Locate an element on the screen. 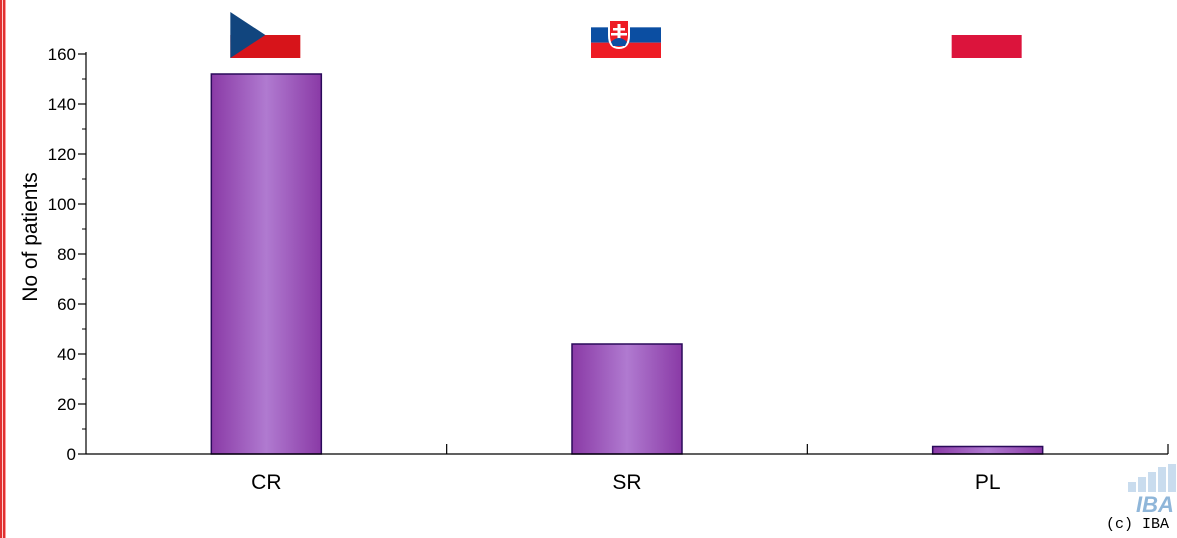 The image size is (1177, 538). y-tick-label: 160 is located at coordinates (62, 54).